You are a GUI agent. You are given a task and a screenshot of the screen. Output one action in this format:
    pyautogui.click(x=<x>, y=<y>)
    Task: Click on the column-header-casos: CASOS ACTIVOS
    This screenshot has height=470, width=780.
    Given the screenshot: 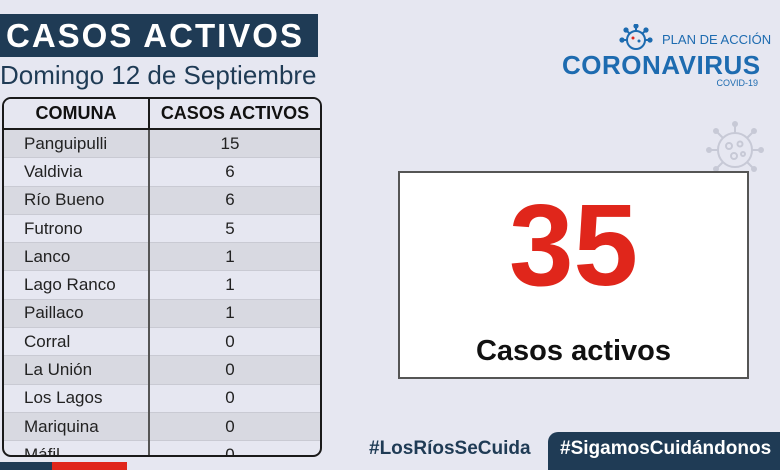 What is the action you would take?
    pyautogui.click(x=234, y=114)
    